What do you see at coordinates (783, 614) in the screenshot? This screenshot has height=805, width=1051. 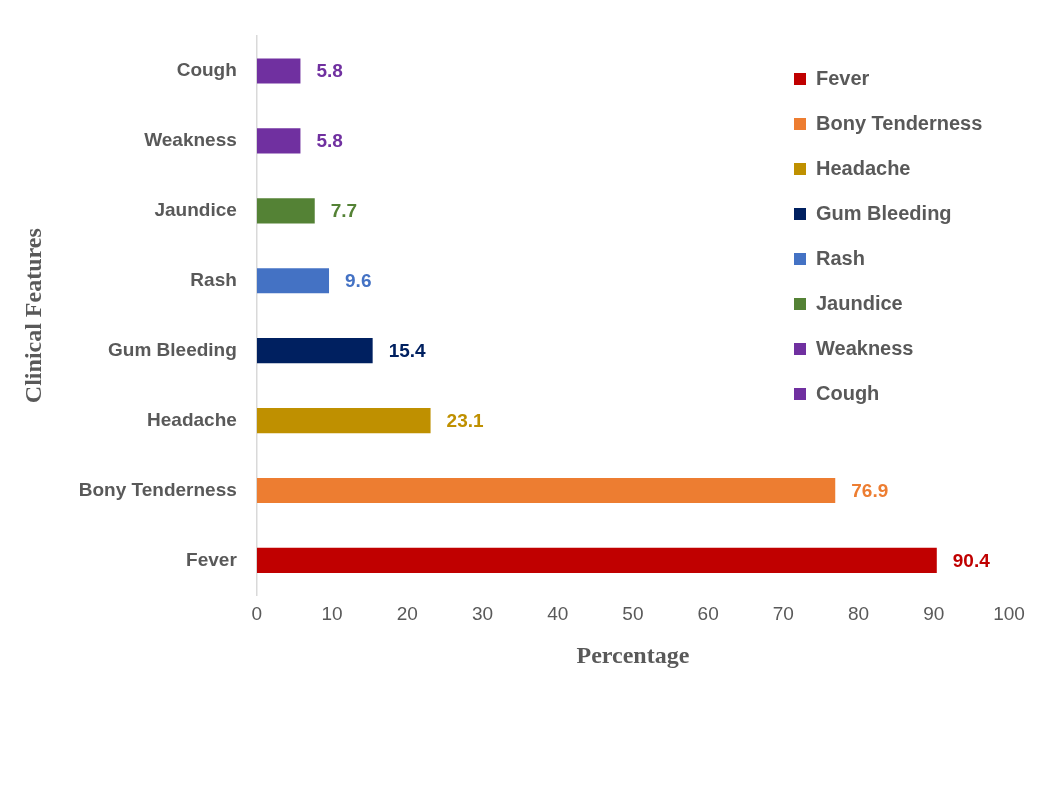 I see `x-tick-label: 70` at bounding box center [783, 614].